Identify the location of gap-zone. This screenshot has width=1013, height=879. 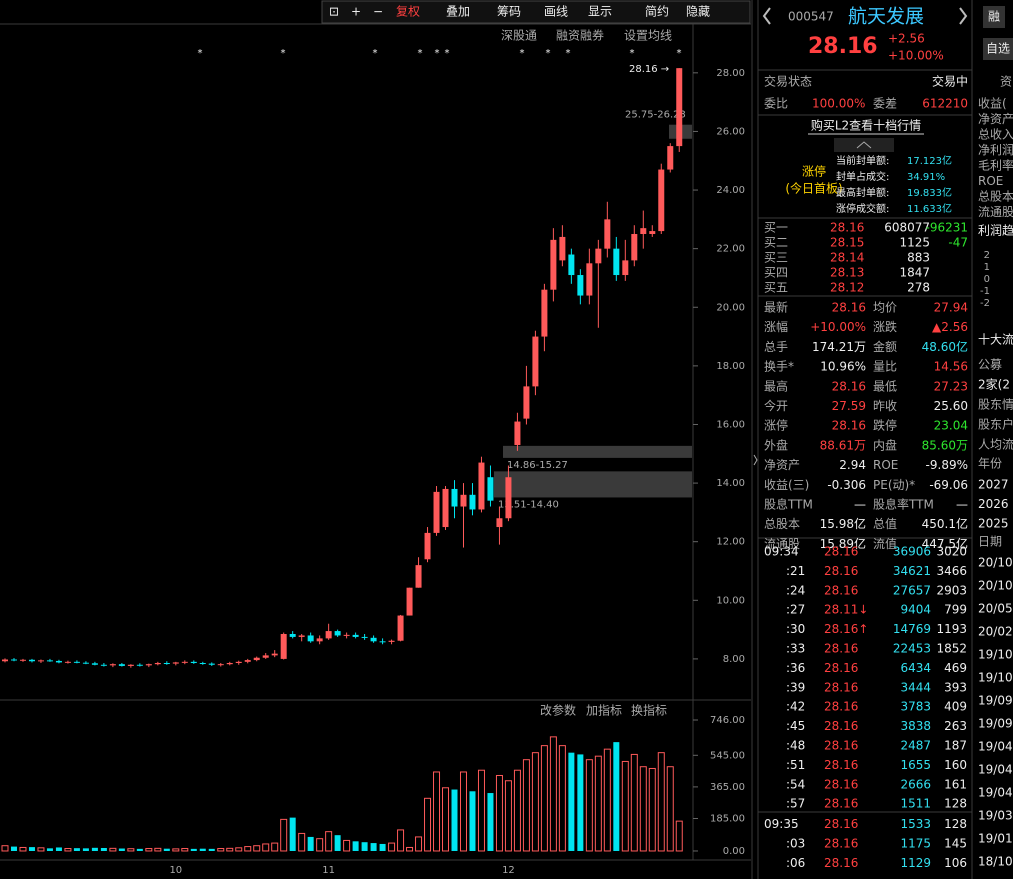
(593, 484).